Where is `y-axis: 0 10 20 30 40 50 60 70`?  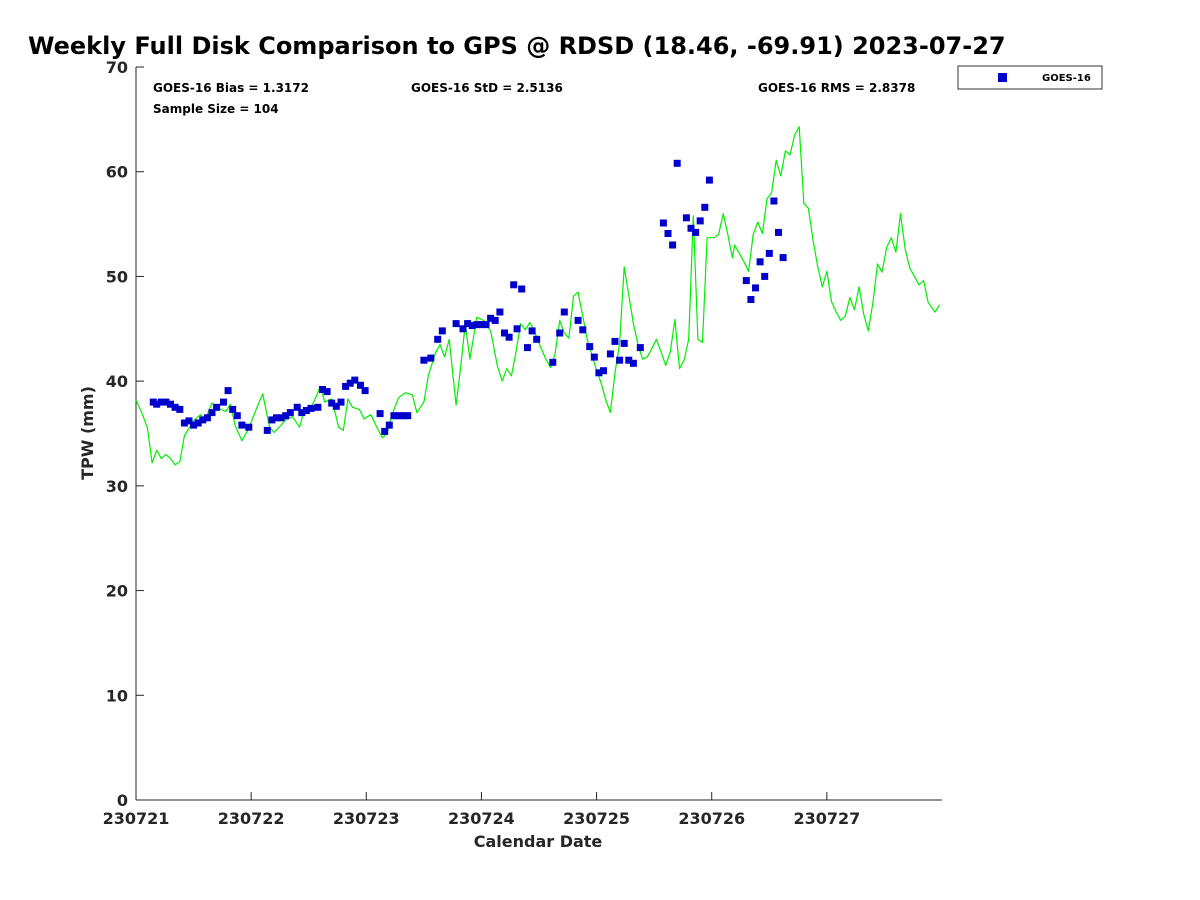
y-axis: 0 10 20 30 40 50 60 70 is located at coordinates (125, 434).